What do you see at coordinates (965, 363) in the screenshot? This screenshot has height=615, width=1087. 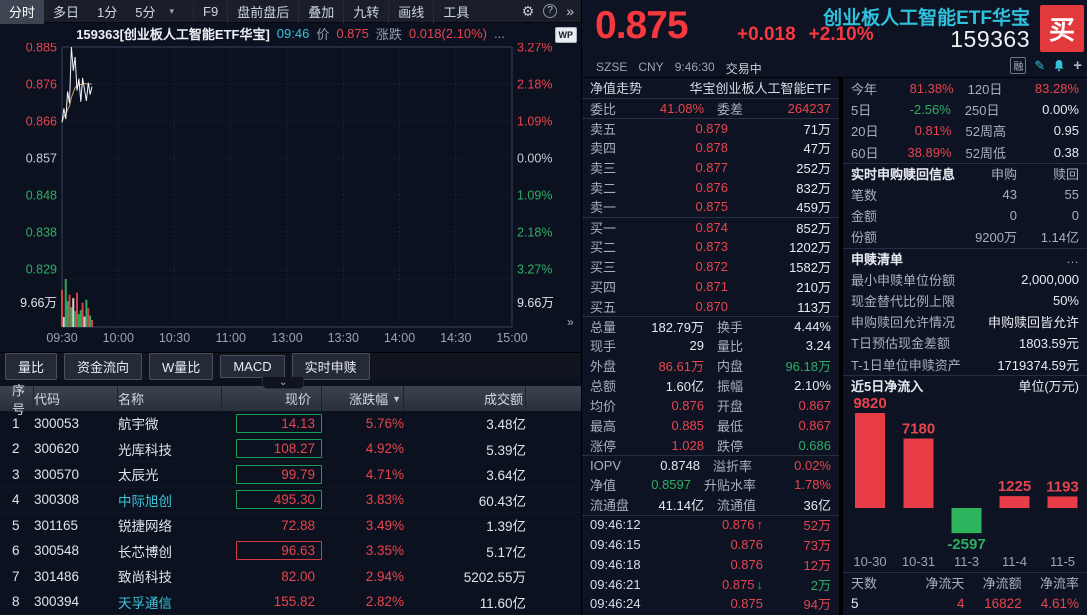 I see `creation-list-row: T-1日单位申赎资产 1719374.59元` at bounding box center [965, 363].